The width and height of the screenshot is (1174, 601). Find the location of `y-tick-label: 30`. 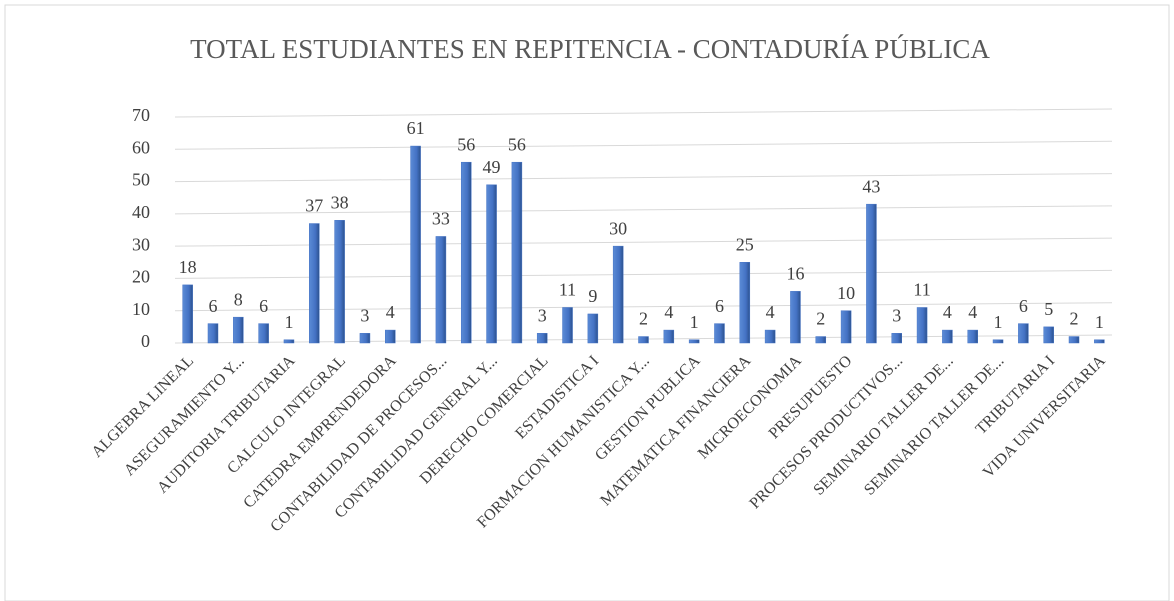

y-tick-label: 30 is located at coordinates (141, 244).